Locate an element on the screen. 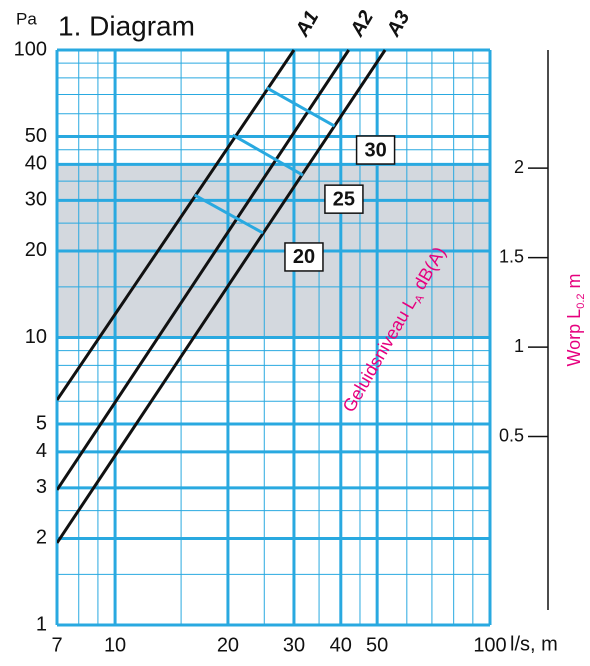 The width and height of the screenshot is (590, 666). line-label: A2 is located at coordinates (362, 24).